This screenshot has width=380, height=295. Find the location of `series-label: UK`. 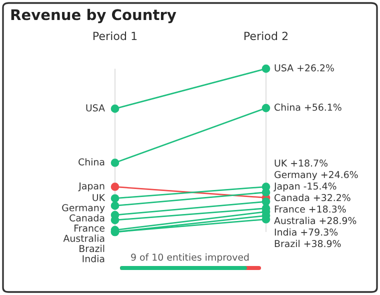

series-label: UK is located at coordinates (99, 198).